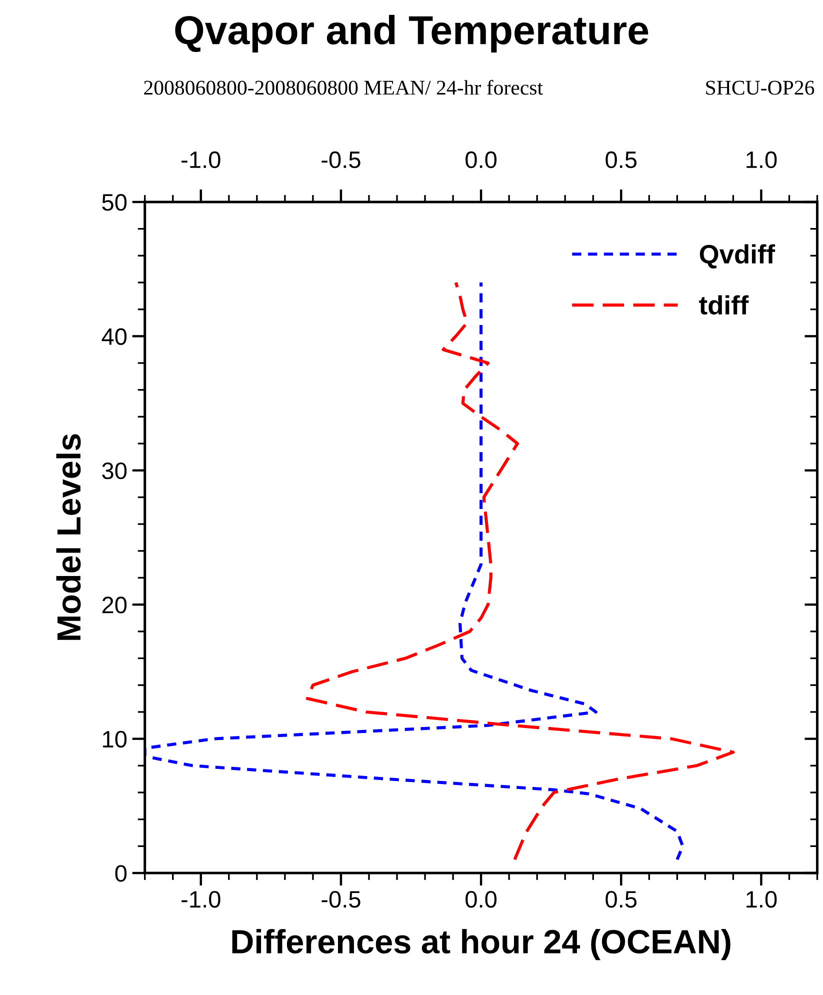 This screenshot has width=823, height=995. What do you see at coordinates (121, 873) in the screenshot?
I see `y-tick-label: 0` at bounding box center [121, 873].